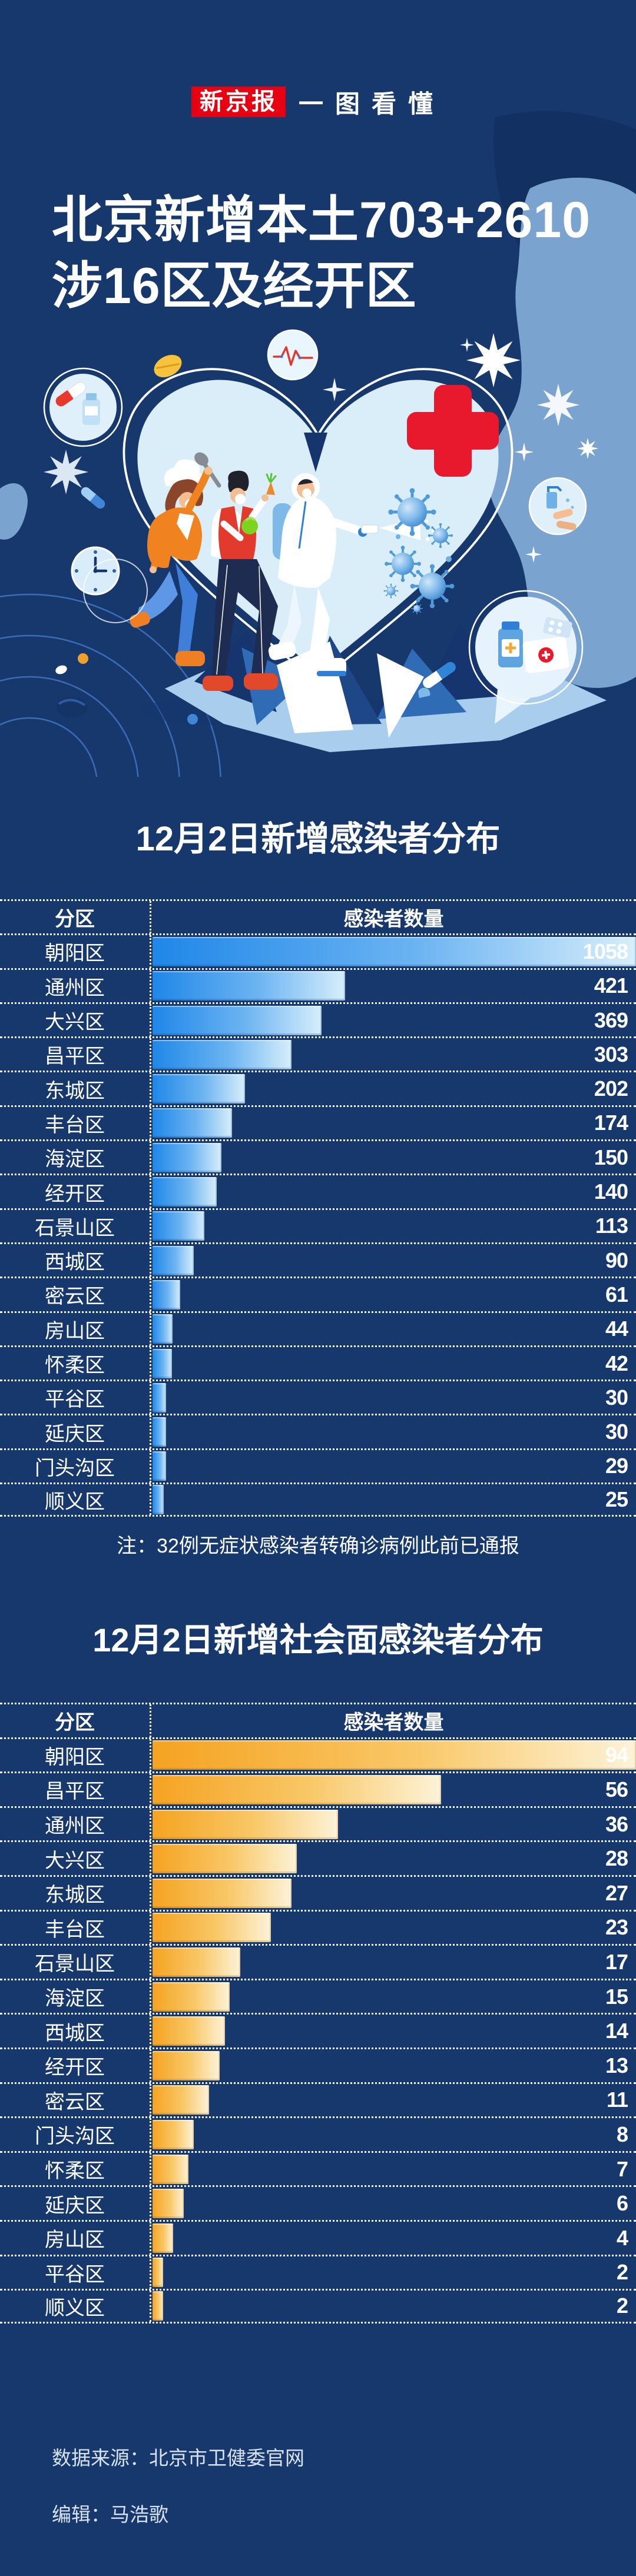 The width and height of the screenshot is (636, 2576). Describe the element at coordinates (394, 919) in the screenshot. I see `column-header-count: 感染者数量` at that location.